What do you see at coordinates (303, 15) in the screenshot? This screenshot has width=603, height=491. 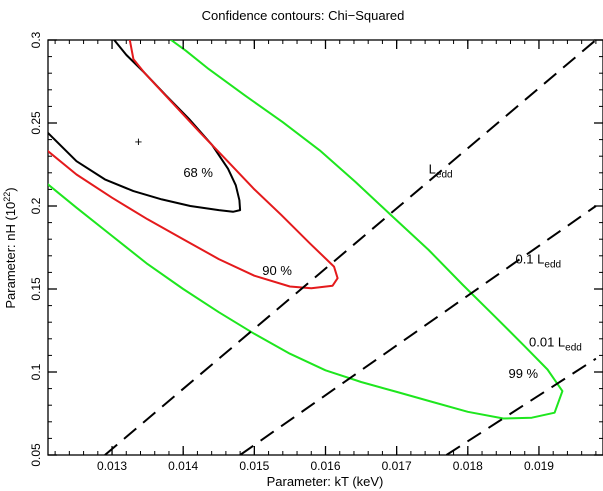 I see `chart-title: Confidence contours: Chi−Squared` at bounding box center [303, 15].